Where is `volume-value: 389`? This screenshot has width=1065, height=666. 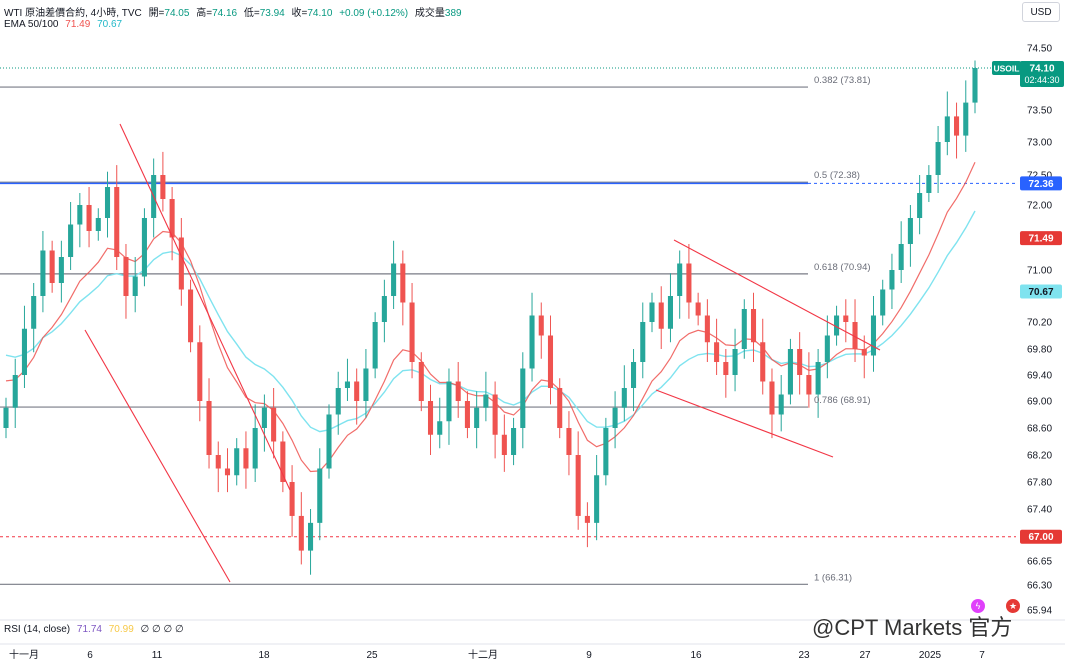 volume-value: 389 is located at coordinates (453, 13).